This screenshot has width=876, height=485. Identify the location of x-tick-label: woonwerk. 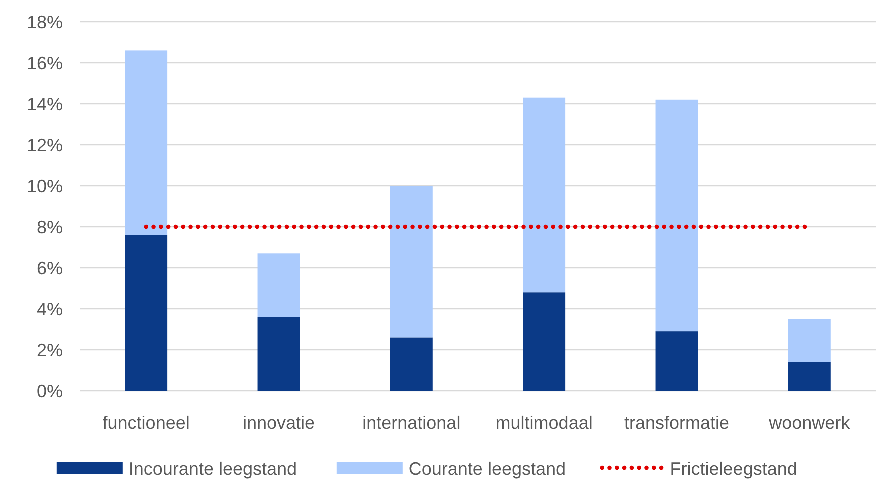
(810, 423).